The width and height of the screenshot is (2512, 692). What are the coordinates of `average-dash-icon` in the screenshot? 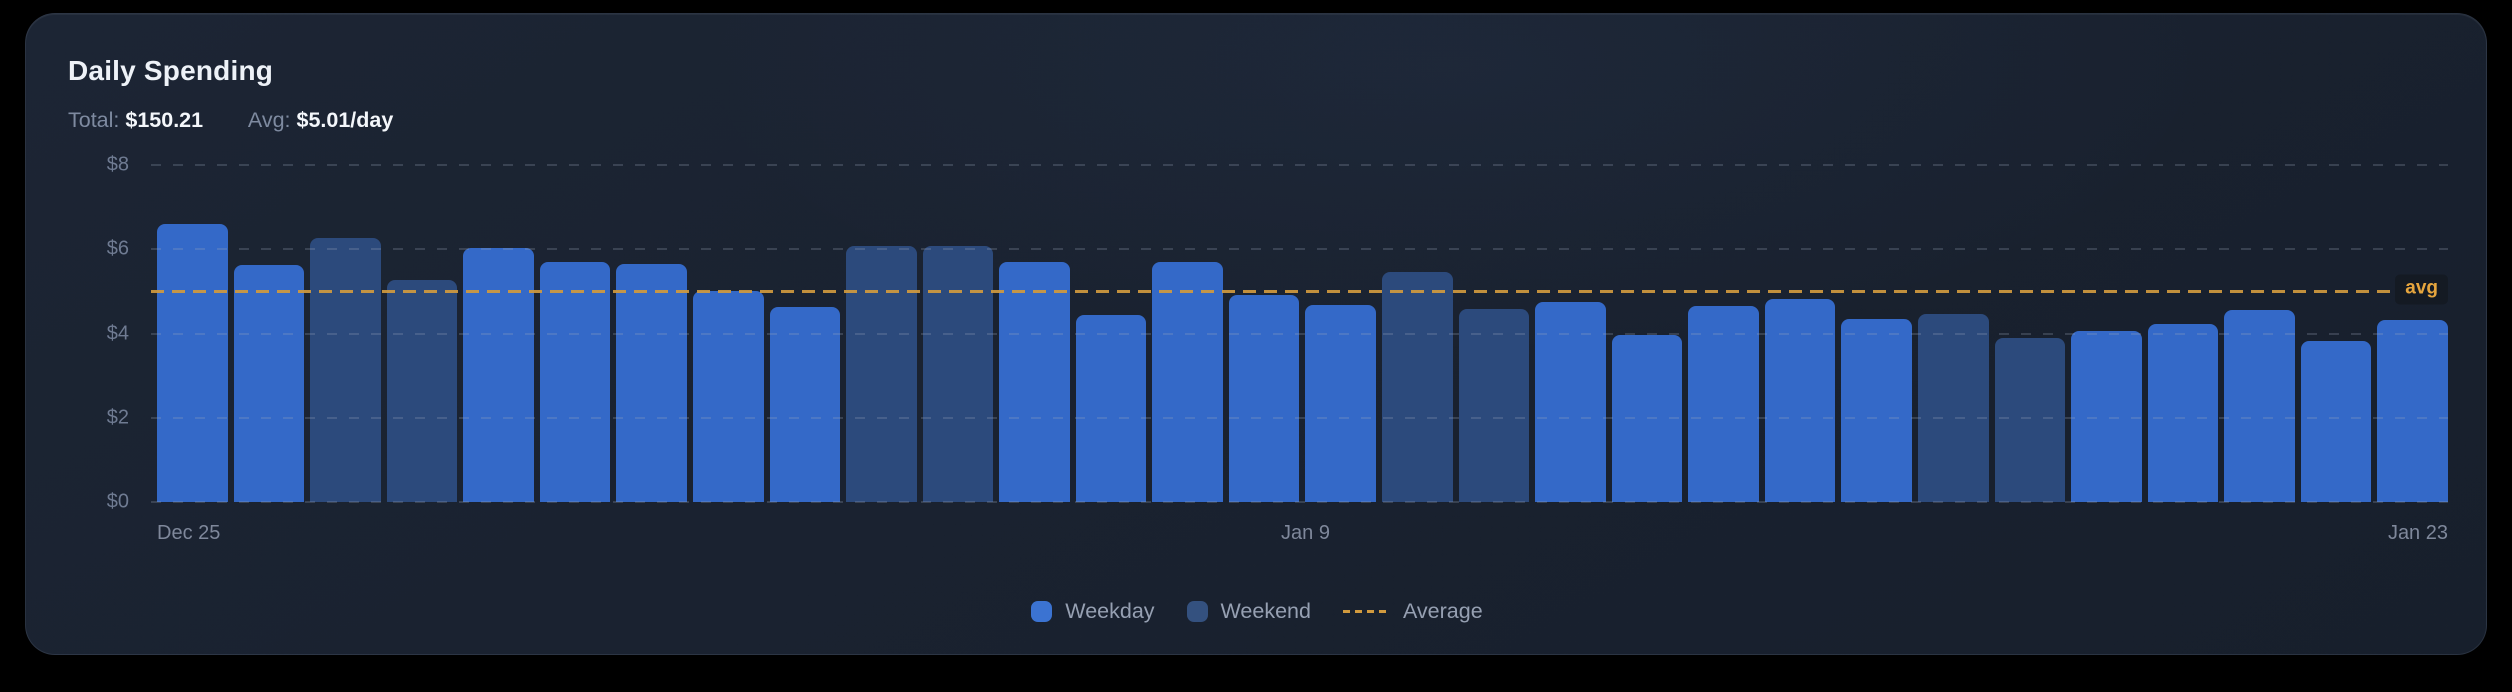 It's located at (1366, 611).